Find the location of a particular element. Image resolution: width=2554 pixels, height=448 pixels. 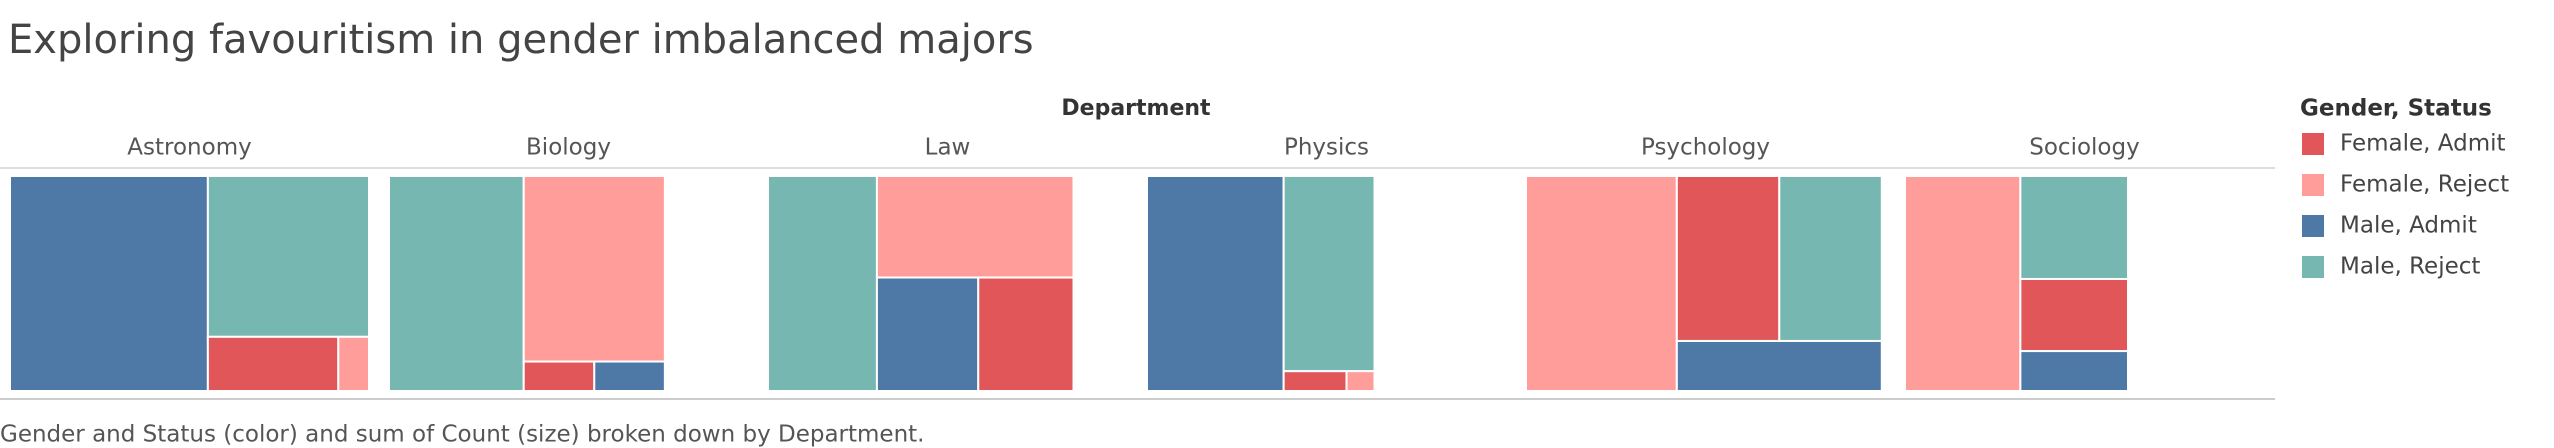

department-label: Law is located at coordinates (948, 148).